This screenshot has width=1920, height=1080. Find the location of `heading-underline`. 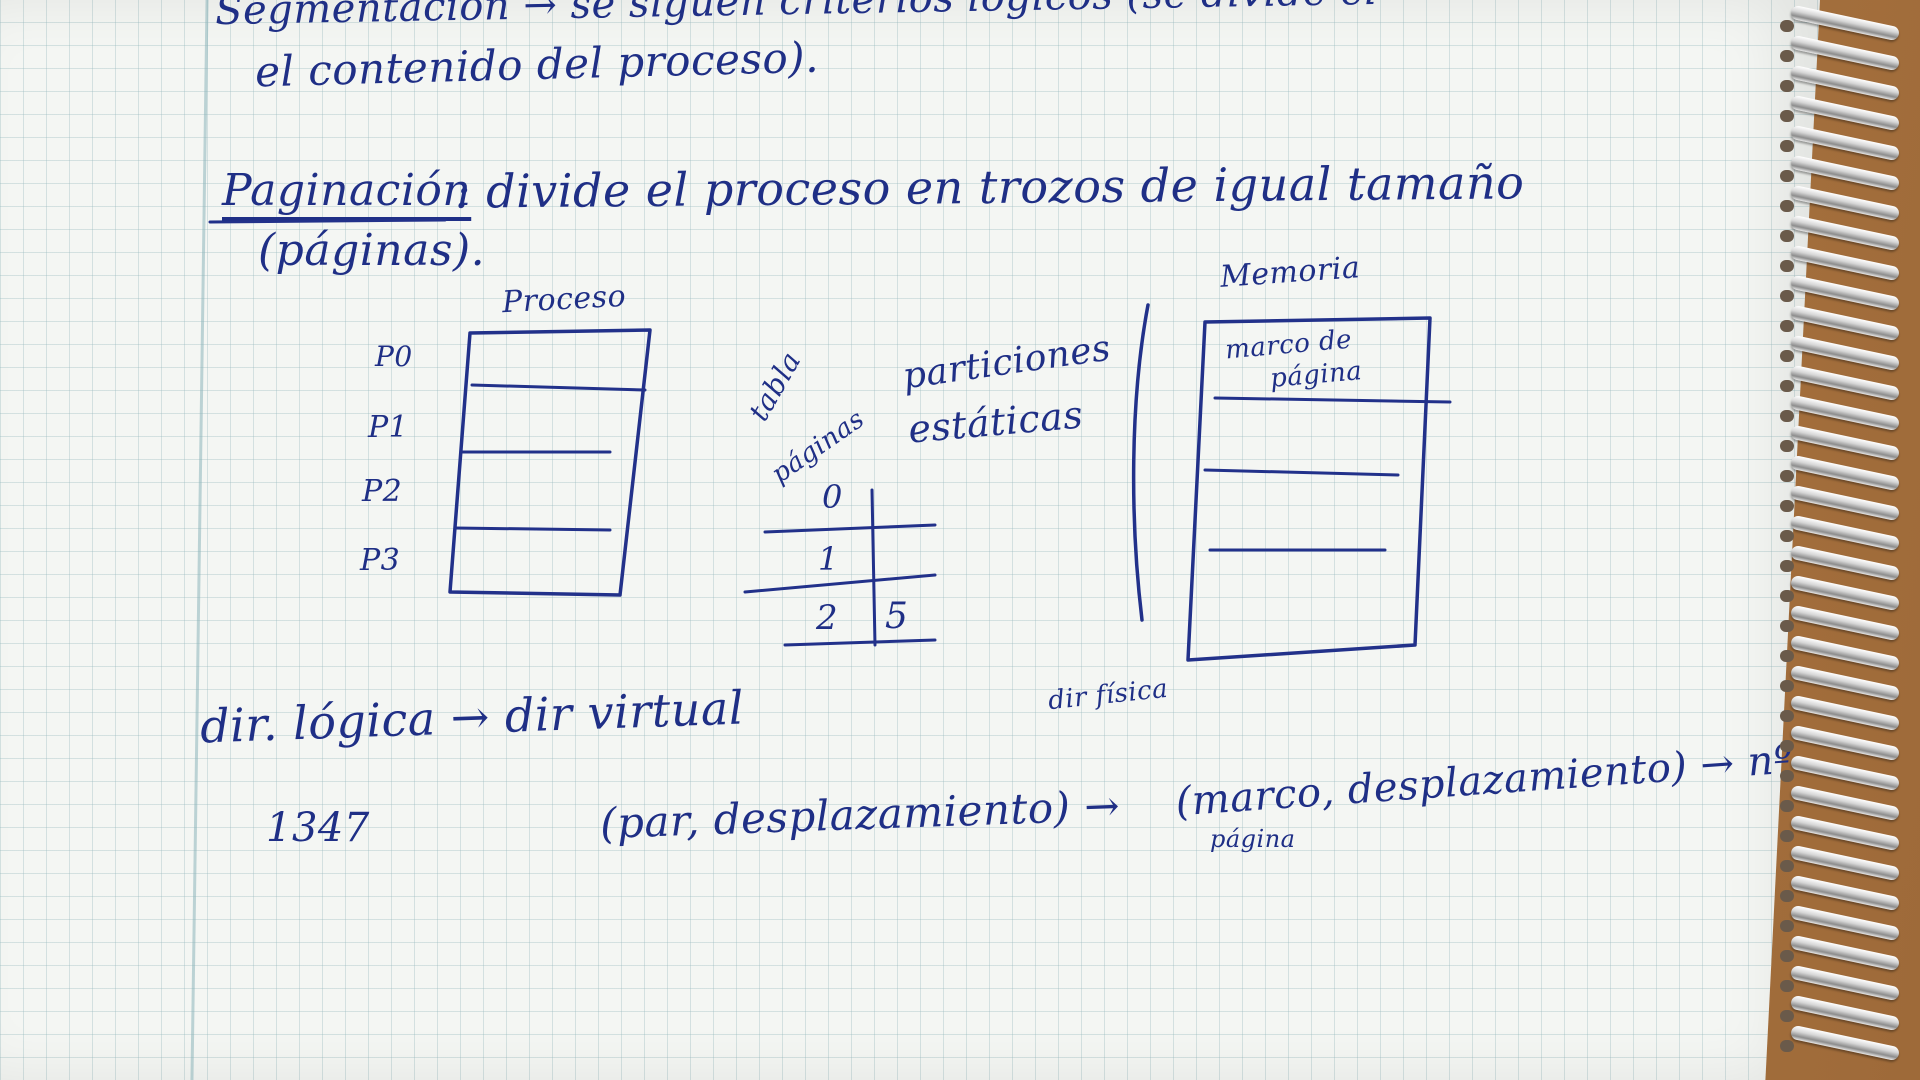

heading-underline is located at coordinates (327, 221).